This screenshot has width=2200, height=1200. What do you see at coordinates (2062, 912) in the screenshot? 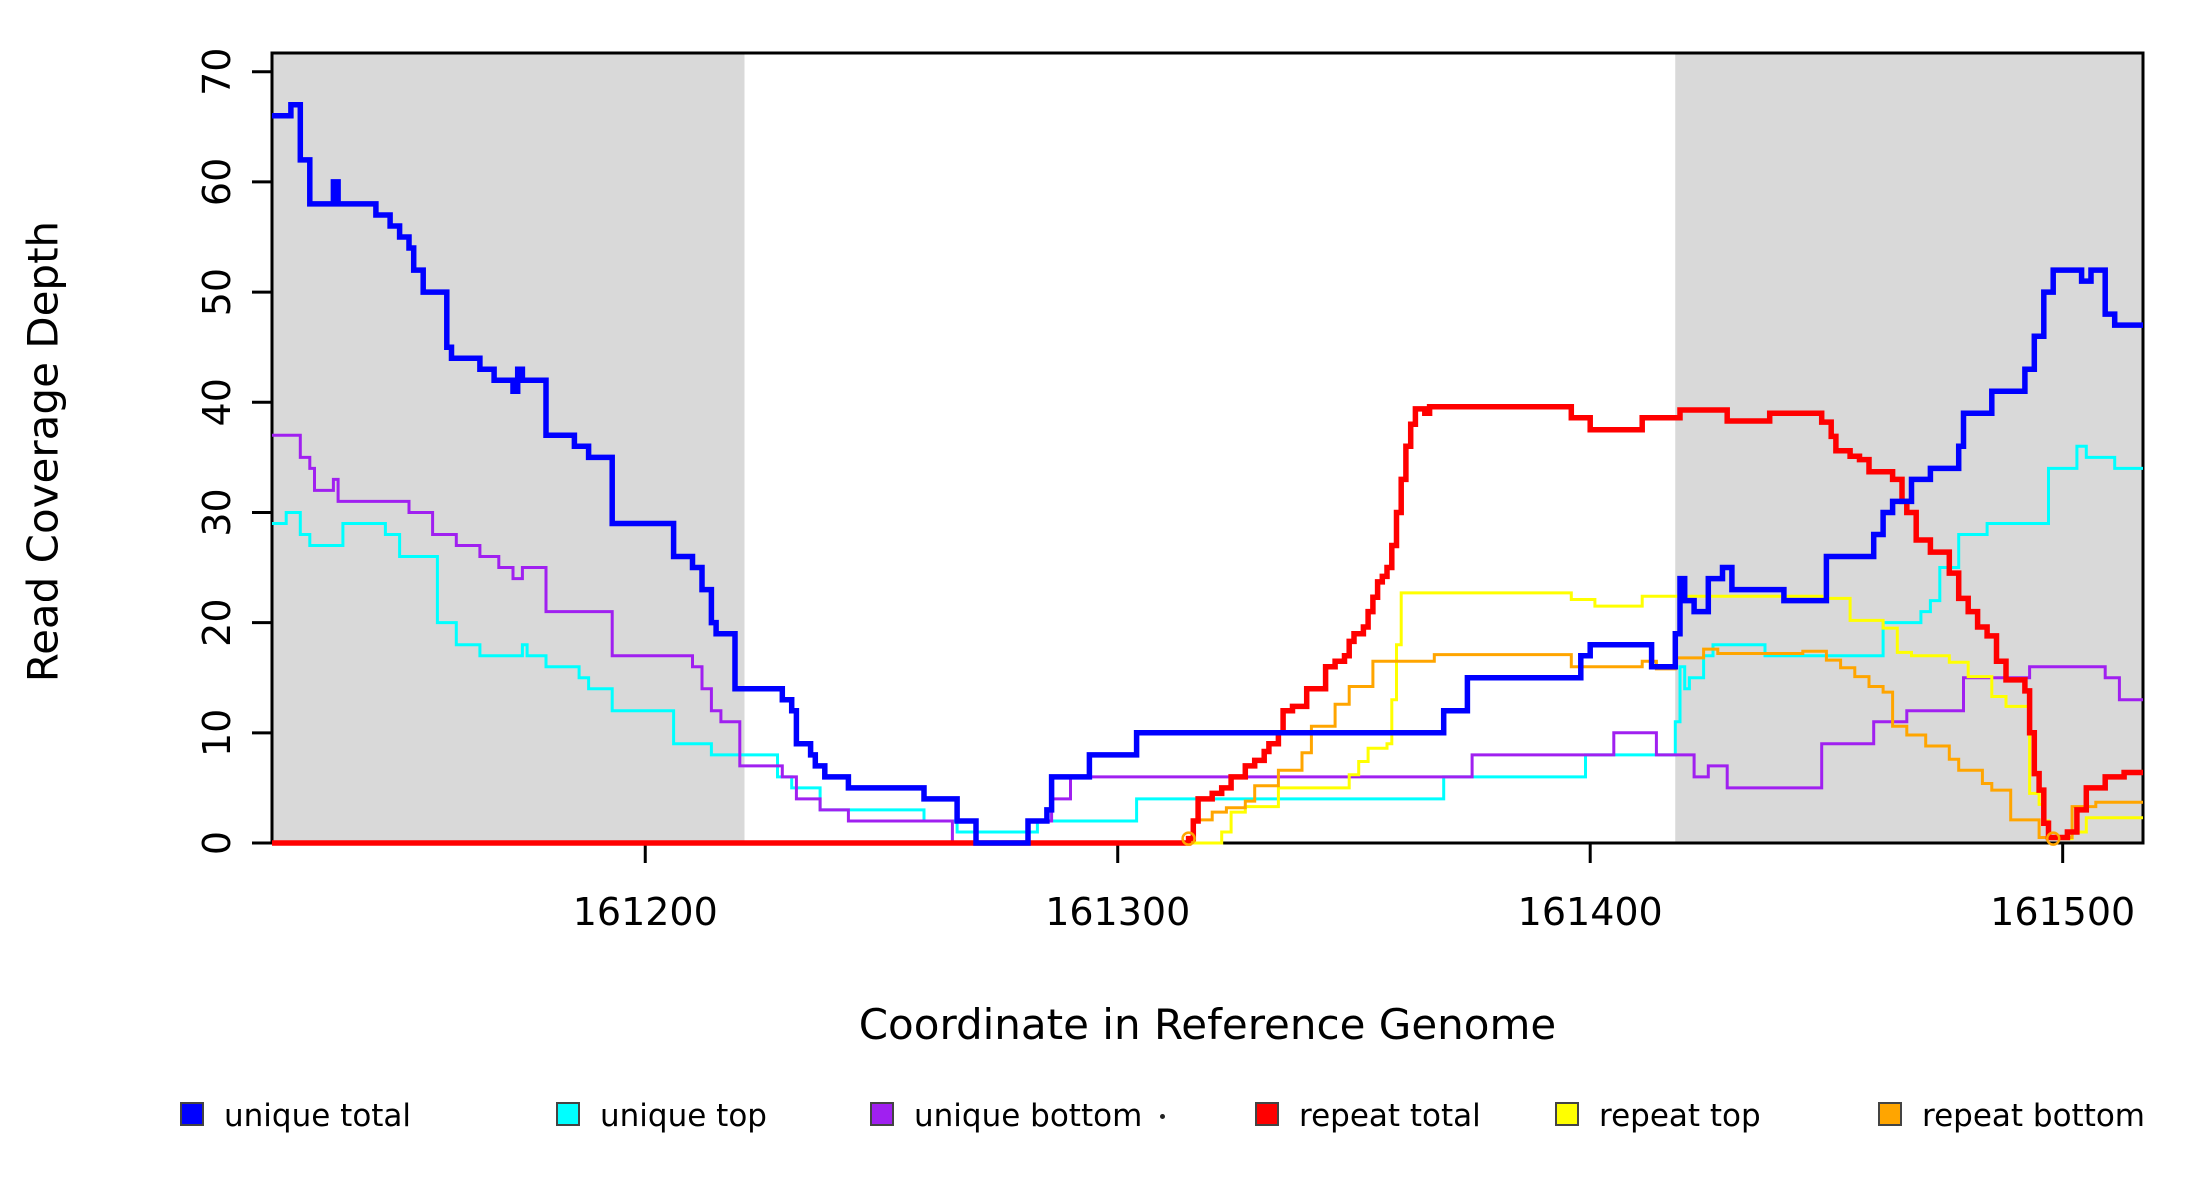
I see `x-tick-label: 161500` at bounding box center [2062, 912].